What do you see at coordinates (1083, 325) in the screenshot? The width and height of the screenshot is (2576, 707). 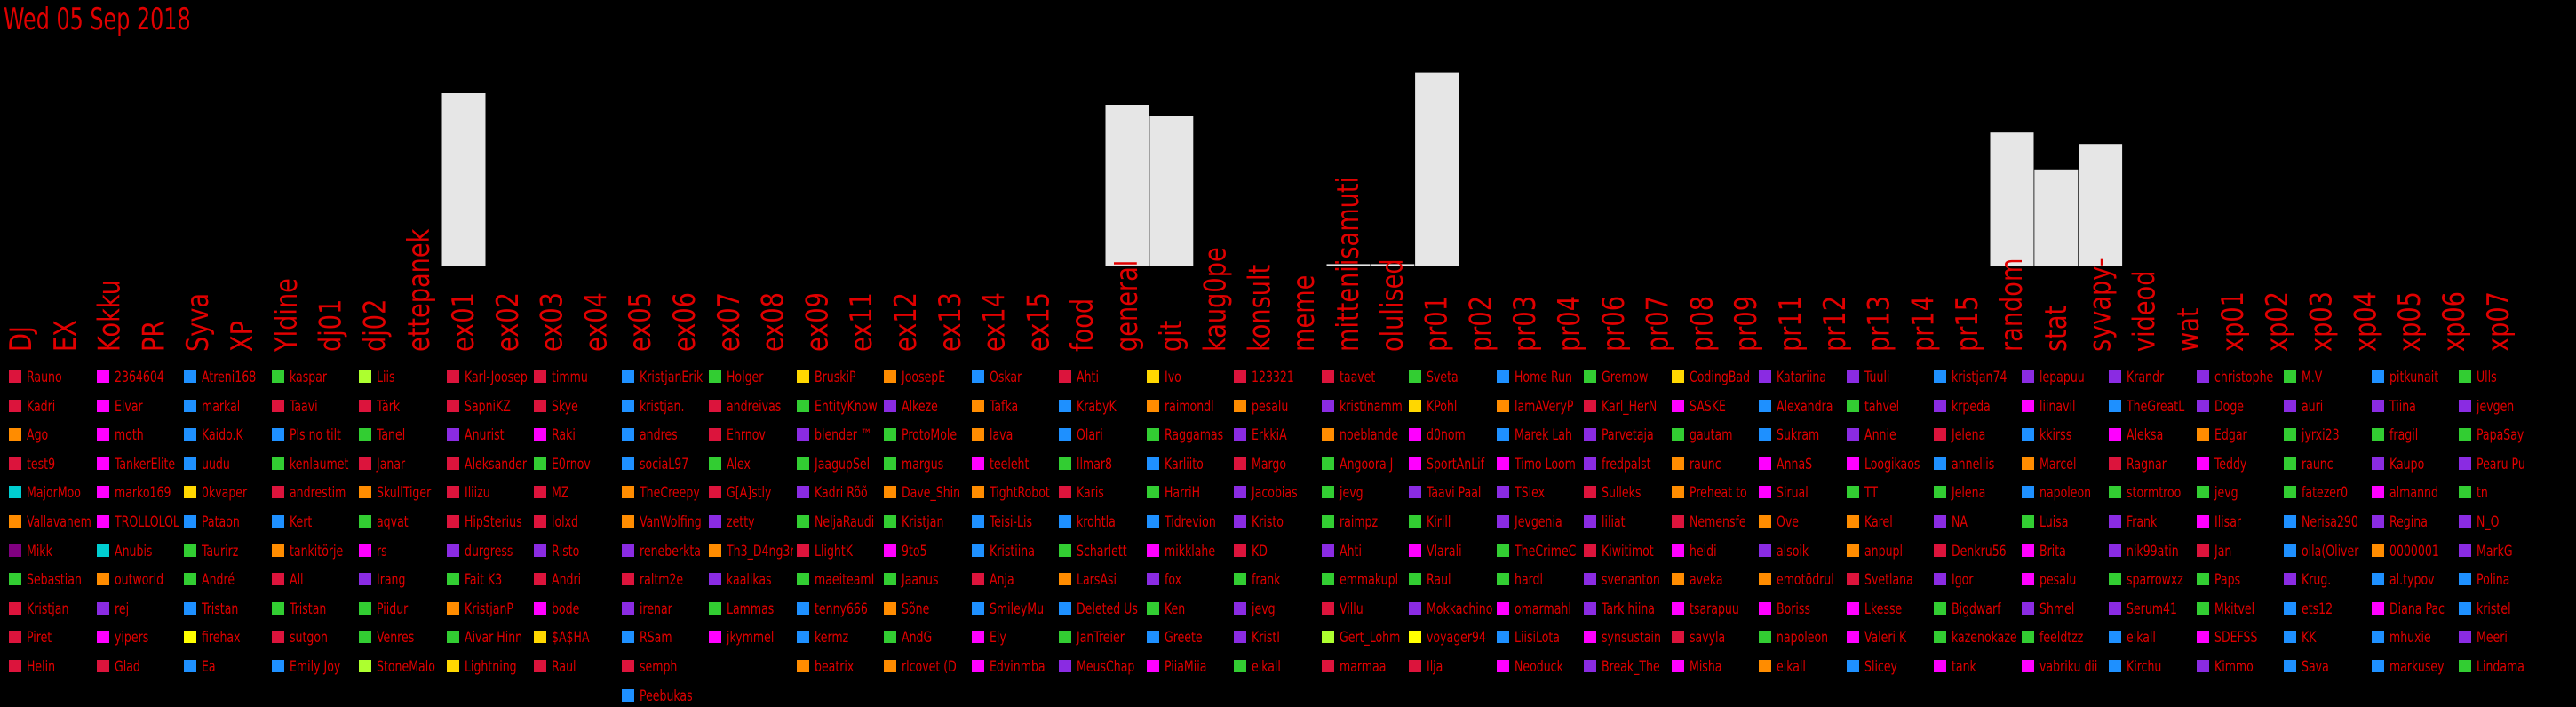 I see `tick-label-food: food` at bounding box center [1083, 325].